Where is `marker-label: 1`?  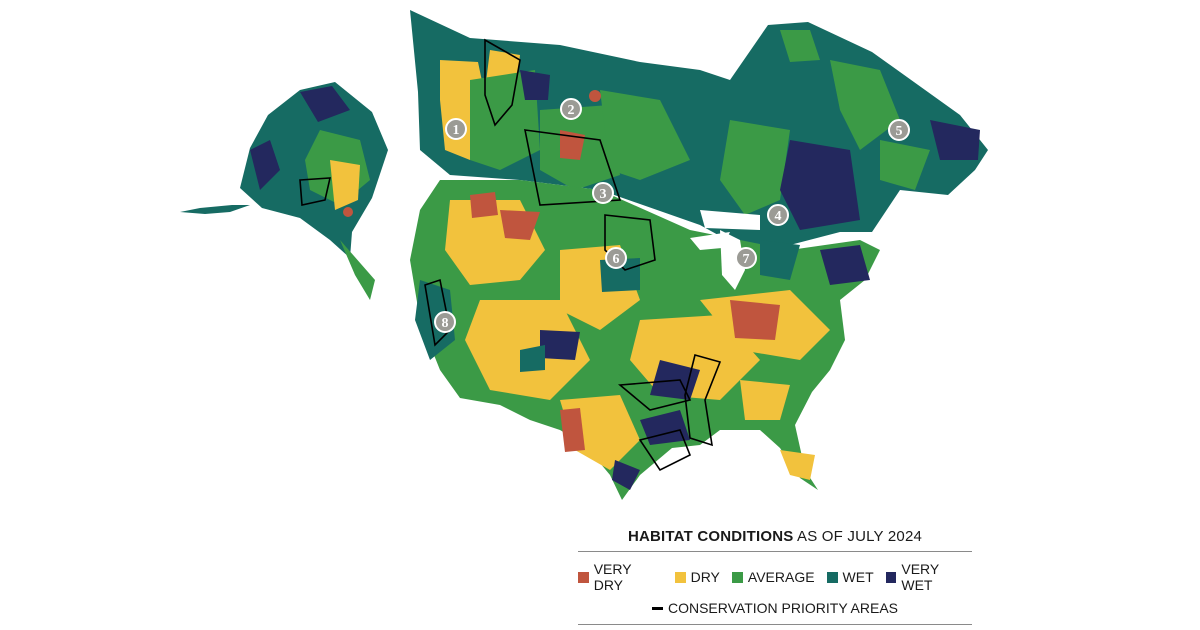
marker-label: 1 is located at coordinates (456, 130).